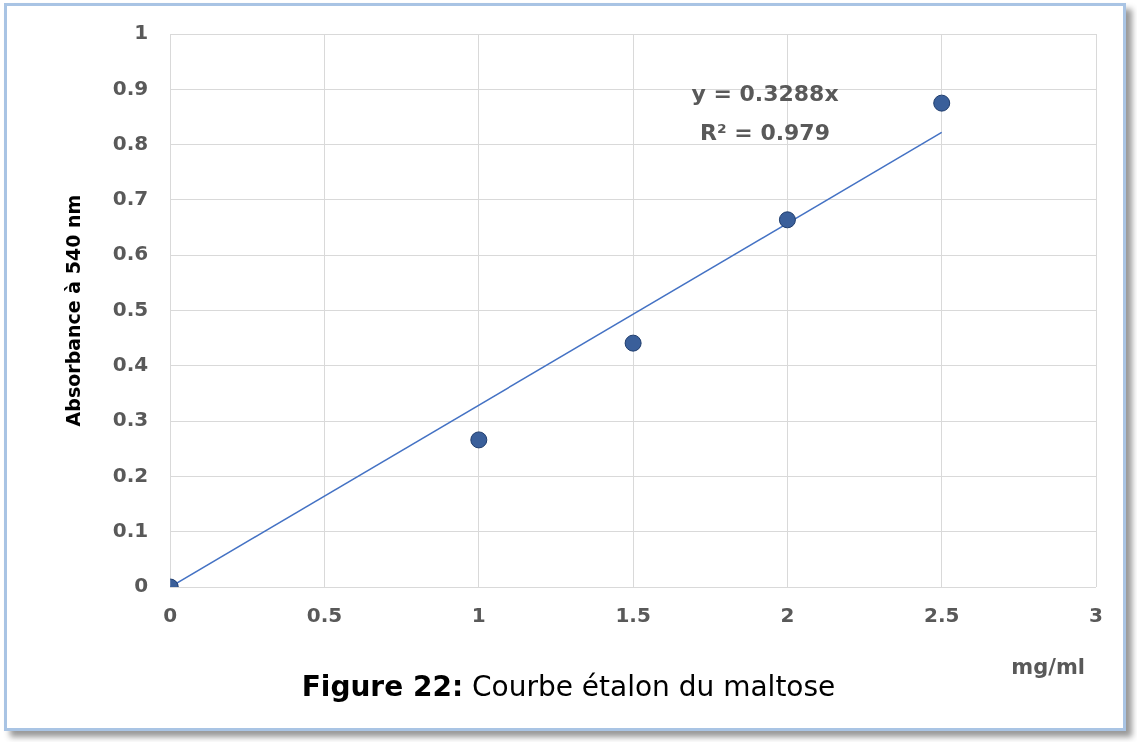 This screenshot has width=1137, height=742. I want to click on x-tick-label: 2.5, so click(941, 615).